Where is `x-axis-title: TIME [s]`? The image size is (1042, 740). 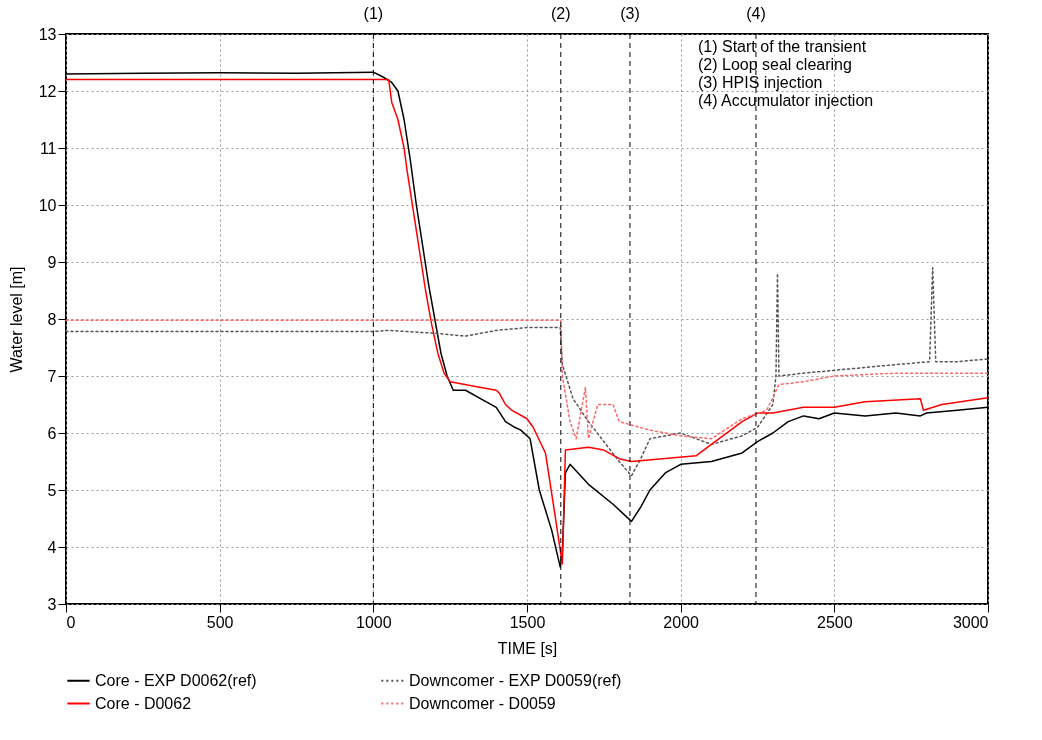 x-axis-title: TIME [s] is located at coordinates (527, 648).